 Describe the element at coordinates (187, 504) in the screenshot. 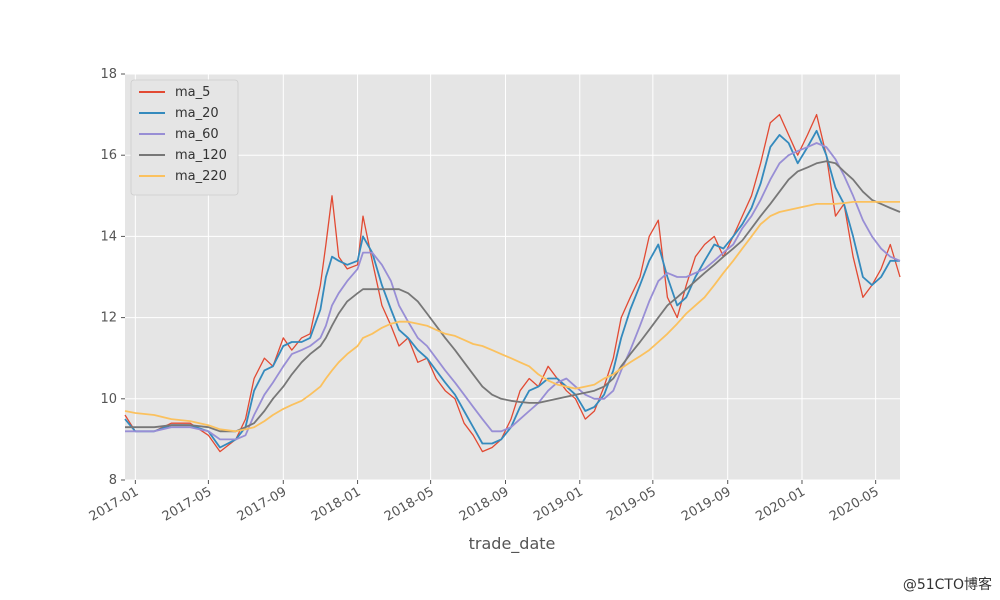

I see `x-tick-label: 2017-05` at that location.